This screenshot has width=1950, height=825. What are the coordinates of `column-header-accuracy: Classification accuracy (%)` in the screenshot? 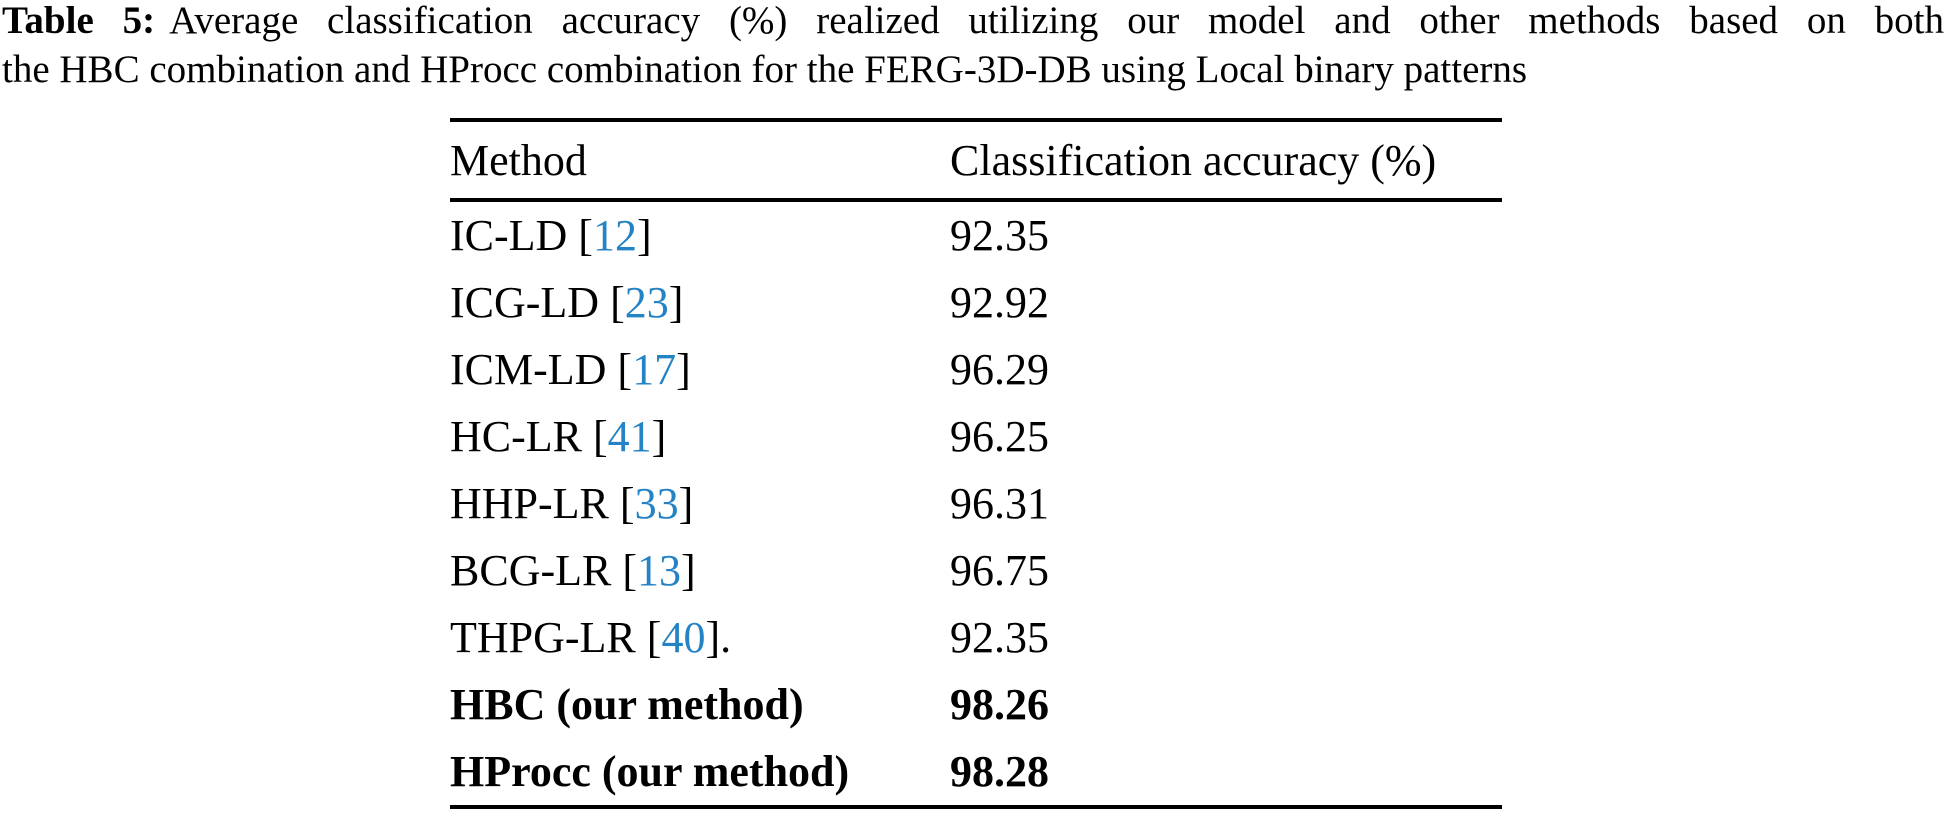 It's located at (1226, 161).